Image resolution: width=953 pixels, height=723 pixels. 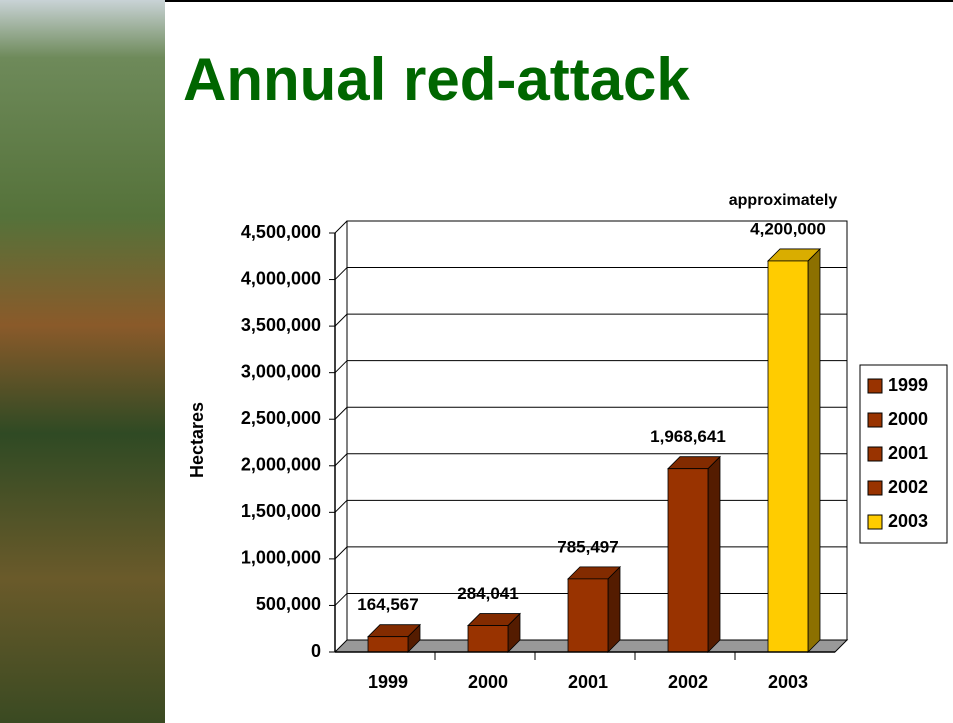 What do you see at coordinates (281, 278) in the screenshot?
I see `y-tick-label: 4,000,000` at bounding box center [281, 278].